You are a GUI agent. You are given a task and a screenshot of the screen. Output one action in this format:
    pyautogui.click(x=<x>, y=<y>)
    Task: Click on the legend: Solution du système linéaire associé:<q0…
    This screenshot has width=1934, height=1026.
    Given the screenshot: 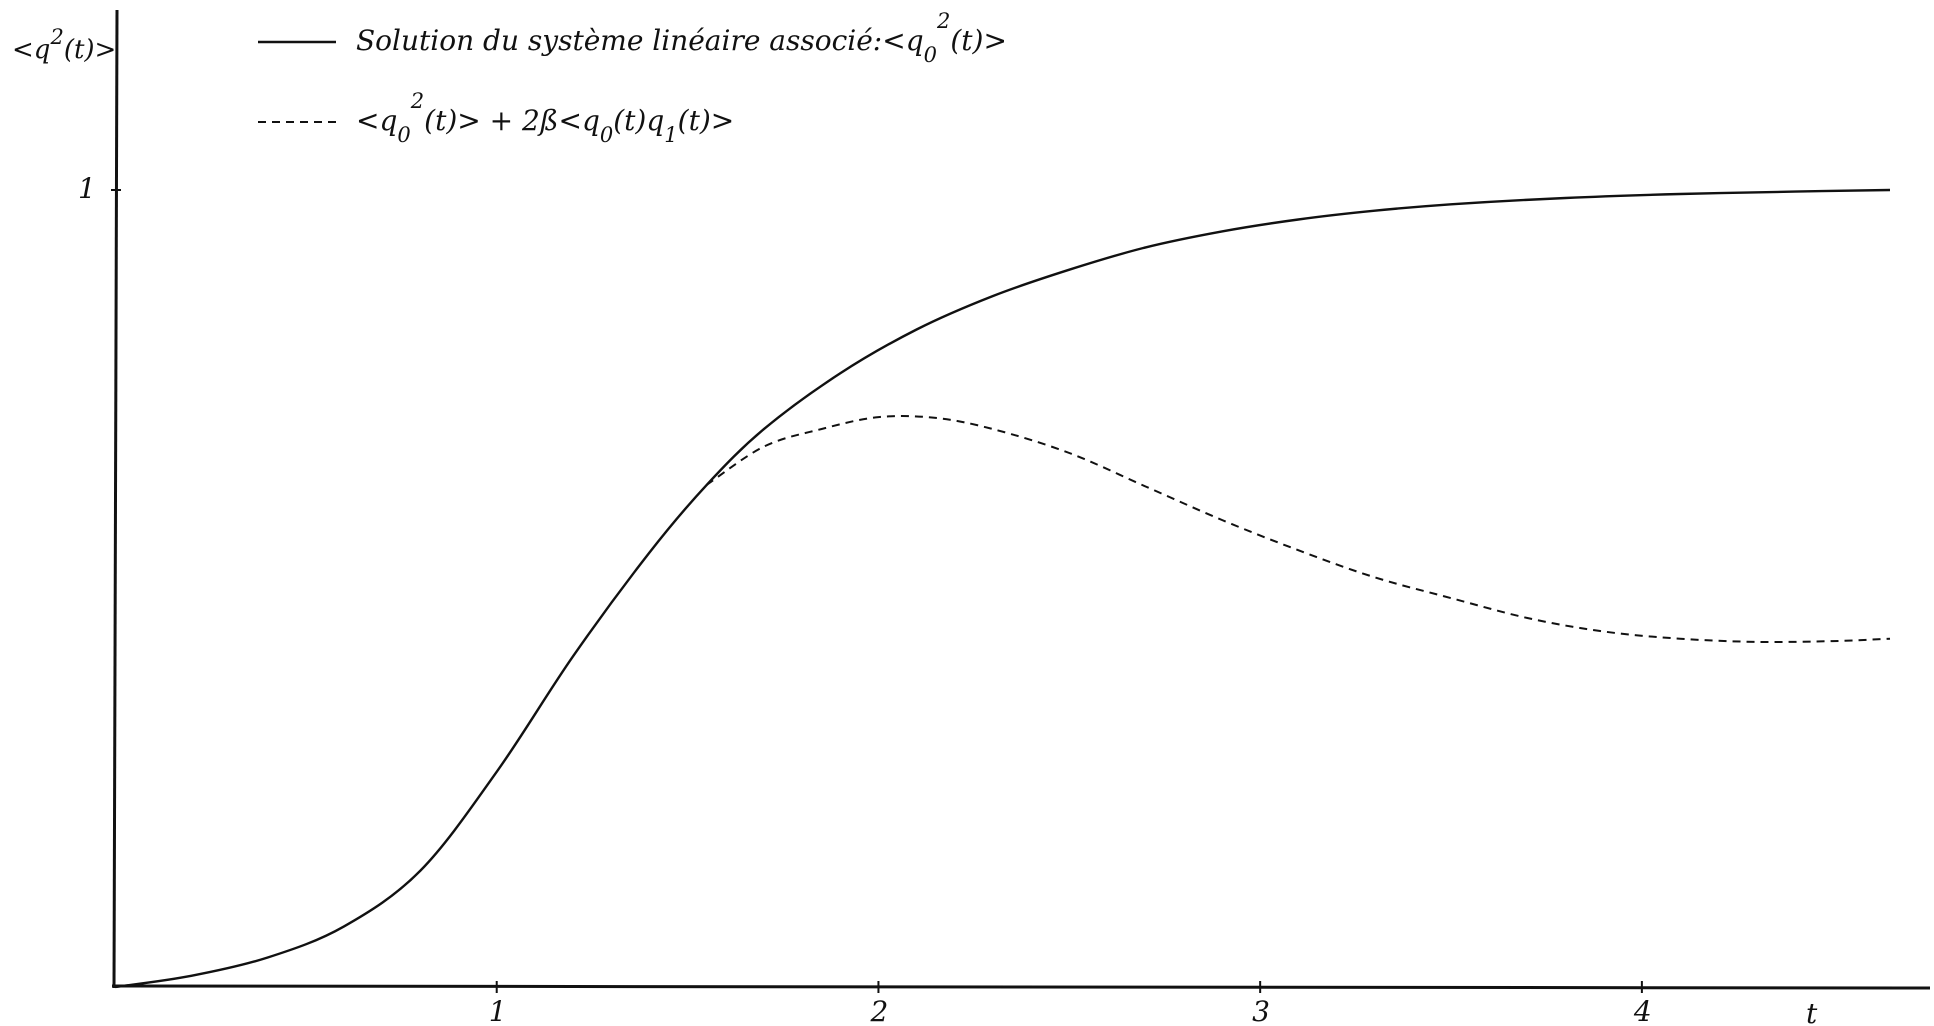 What is the action you would take?
    pyautogui.click(x=632, y=78)
    